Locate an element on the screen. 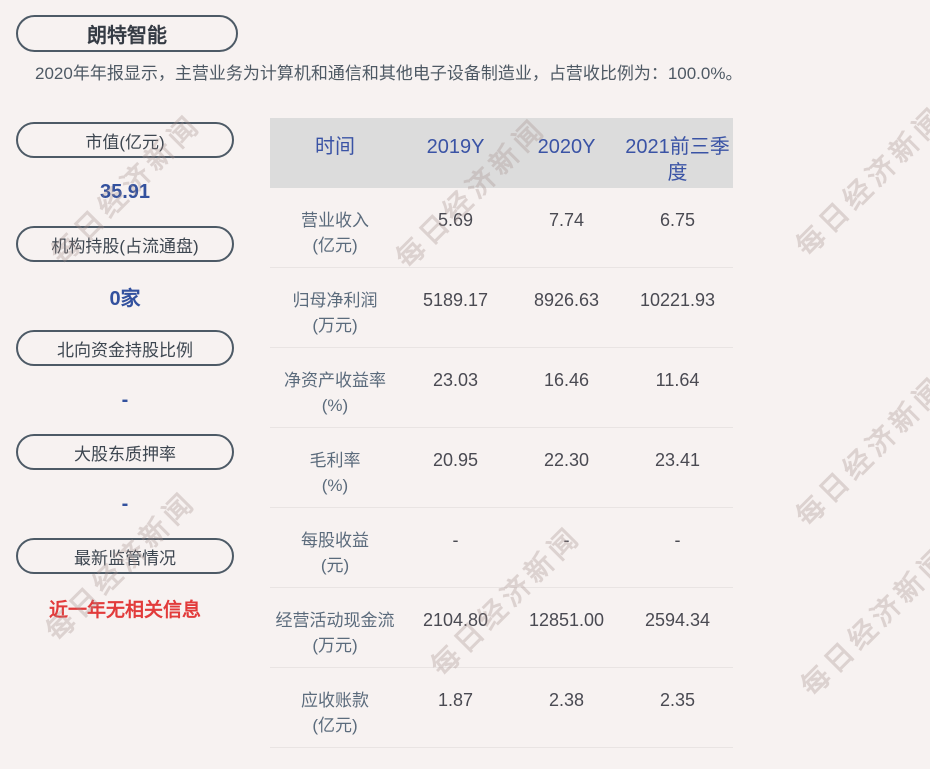  sidebar-metric: 大股东质押率 - is located at coordinates (125, 486).